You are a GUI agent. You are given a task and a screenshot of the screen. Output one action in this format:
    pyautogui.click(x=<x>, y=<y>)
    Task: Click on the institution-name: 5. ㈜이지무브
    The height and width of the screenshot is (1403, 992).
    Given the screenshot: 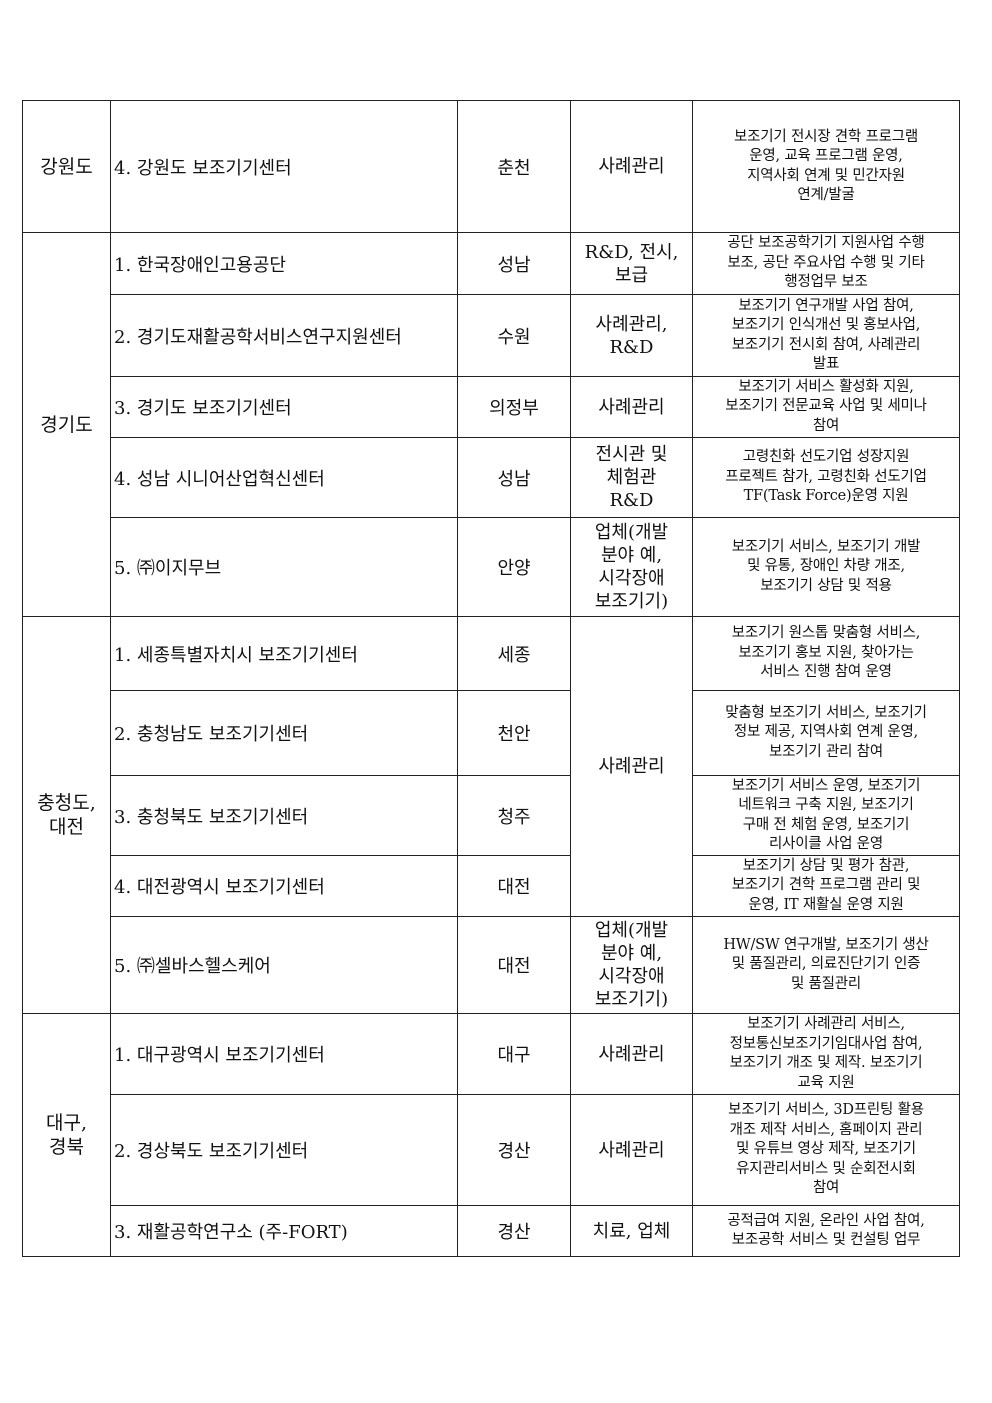 What is the action you would take?
    pyautogui.click(x=284, y=567)
    